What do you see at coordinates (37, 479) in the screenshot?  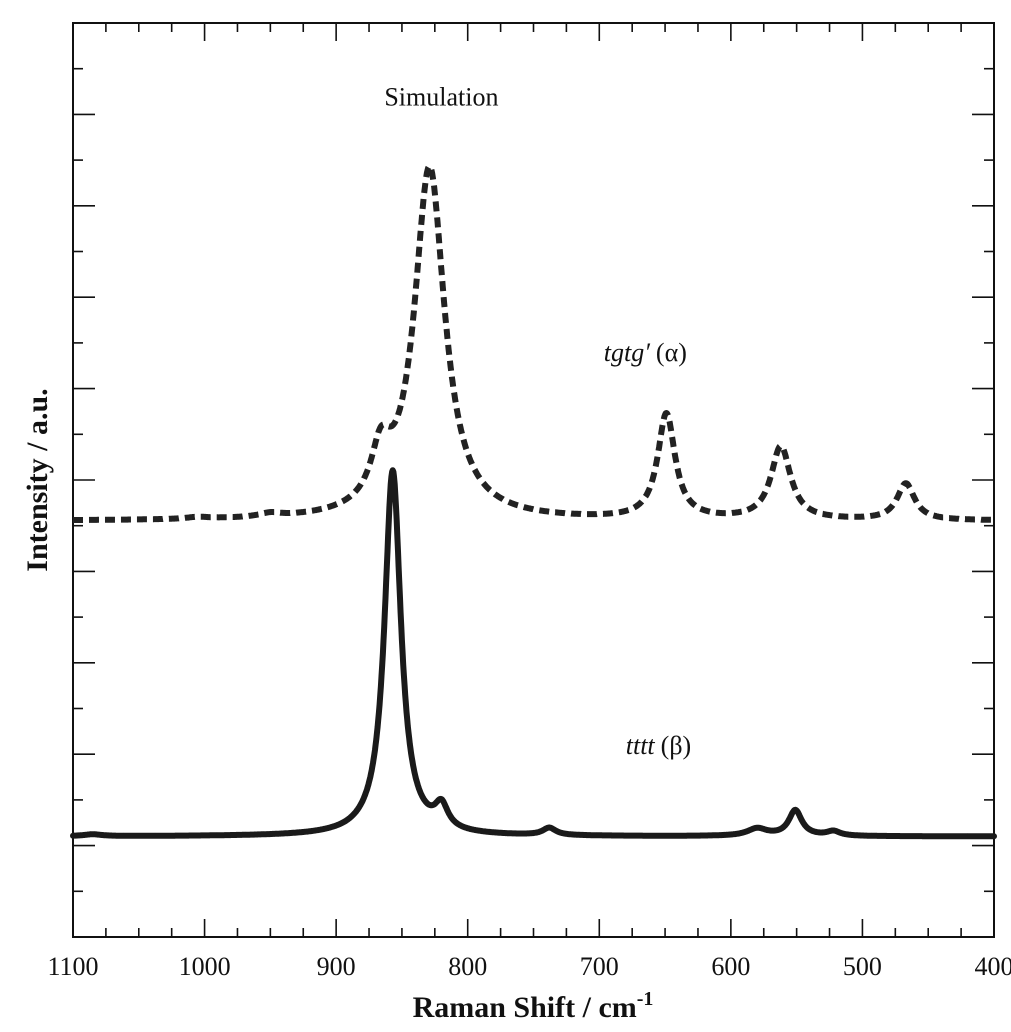 I see `y-axis-title: Intensity / a.u.` at bounding box center [37, 479].